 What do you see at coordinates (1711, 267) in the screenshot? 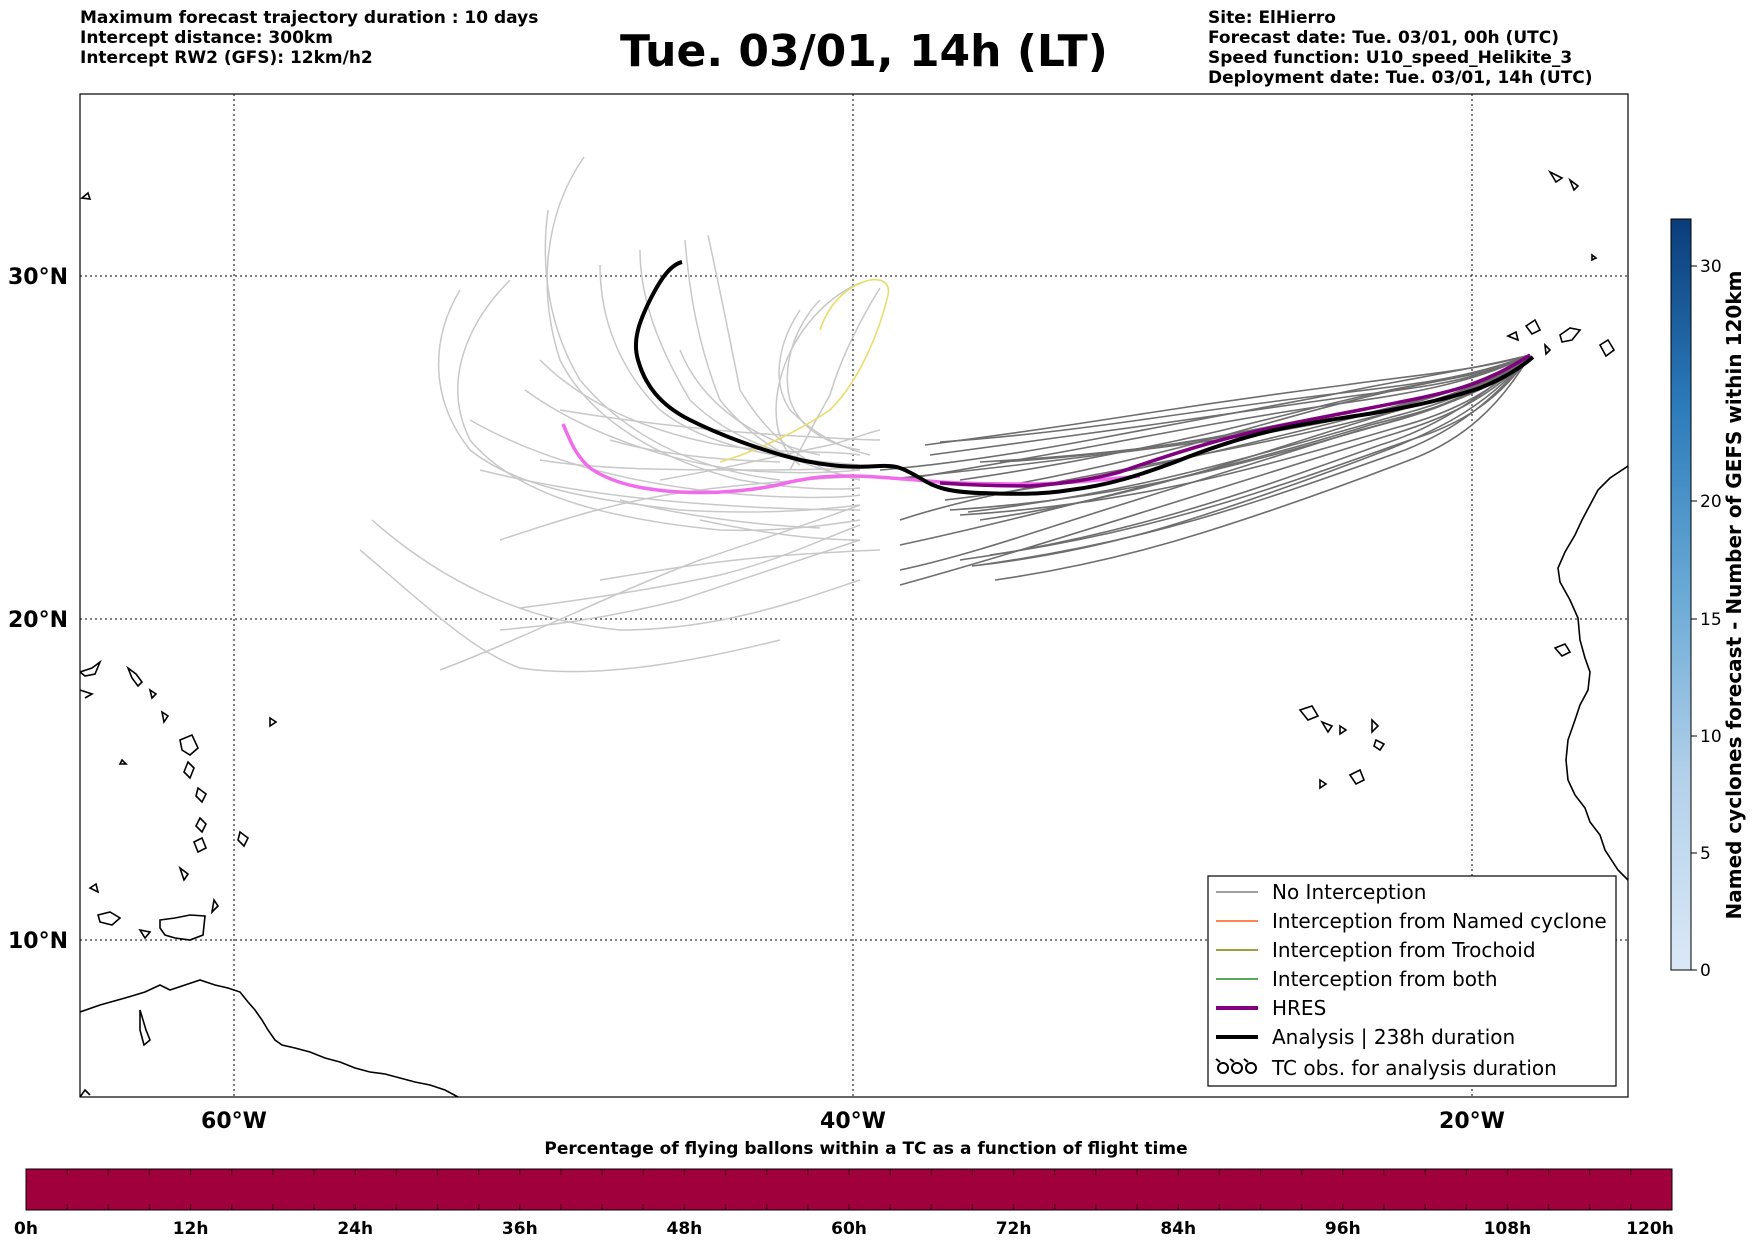
I see `colorbar-tick-30: 30` at bounding box center [1711, 267].